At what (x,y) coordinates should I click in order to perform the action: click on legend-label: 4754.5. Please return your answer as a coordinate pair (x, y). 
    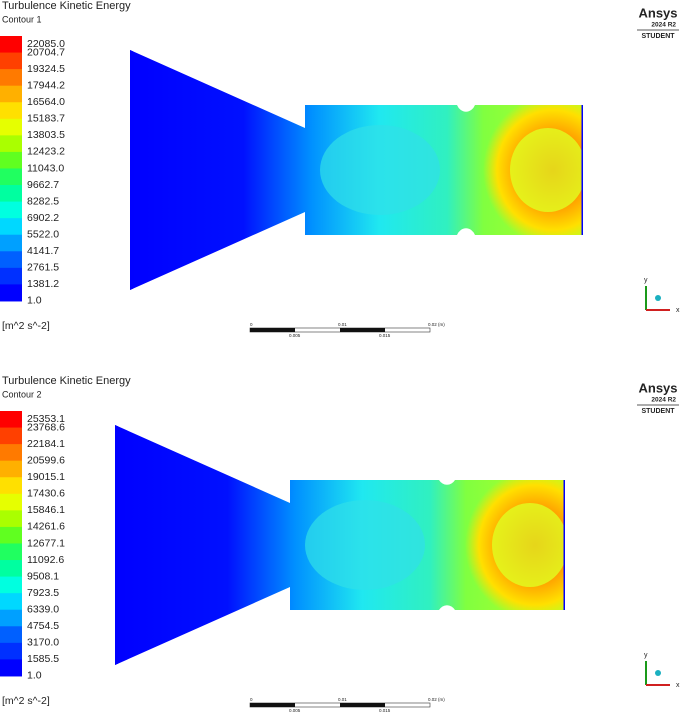
    Looking at the image, I should click on (43, 626).